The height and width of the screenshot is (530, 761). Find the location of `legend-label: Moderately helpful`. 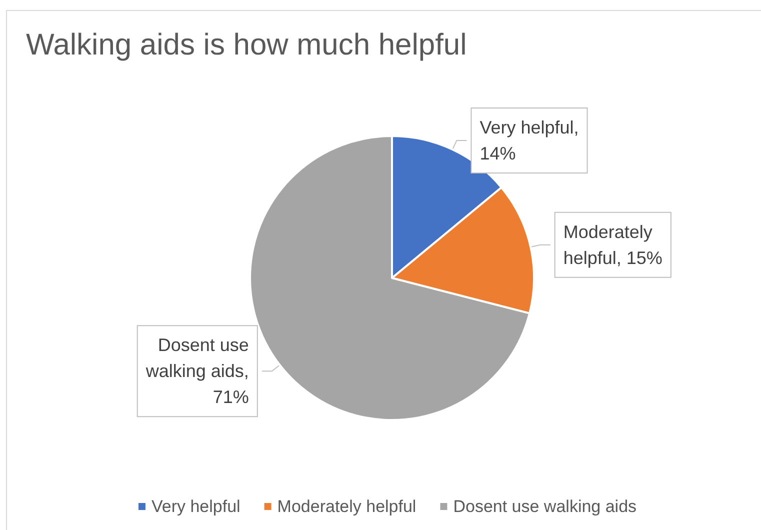

legend-label: Moderately helpful is located at coordinates (346, 506).